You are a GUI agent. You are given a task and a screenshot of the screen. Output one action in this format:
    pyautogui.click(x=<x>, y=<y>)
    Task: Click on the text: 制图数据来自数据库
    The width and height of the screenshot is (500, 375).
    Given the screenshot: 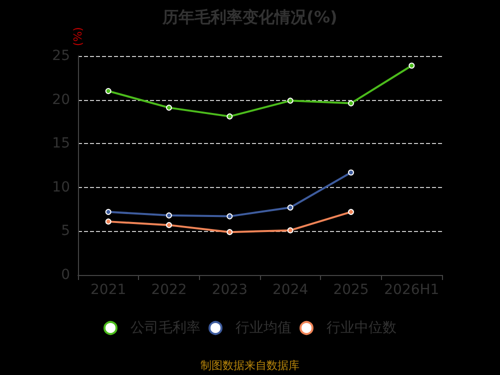 What is the action you would take?
    pyautogui.click(x=250, y=365)
    